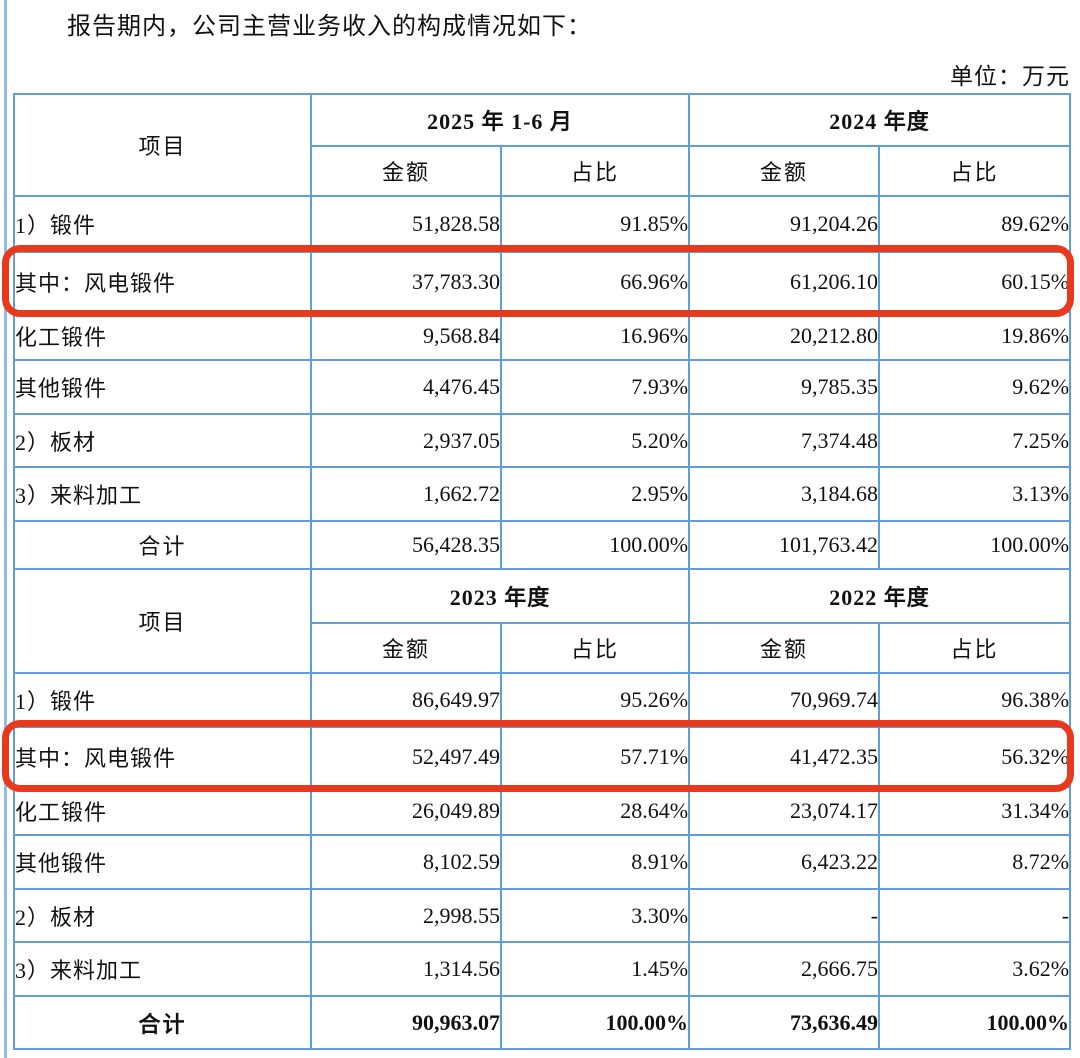 This screenshot has width=1080, height=1058. I want to click on amount-cell: 52,497.49, so click(406, 757).